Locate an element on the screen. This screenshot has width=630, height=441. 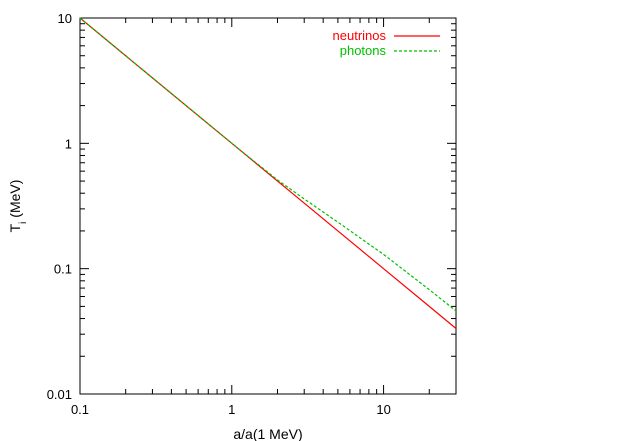
x-tick-label: 10 is located at coordinates (383, 409).